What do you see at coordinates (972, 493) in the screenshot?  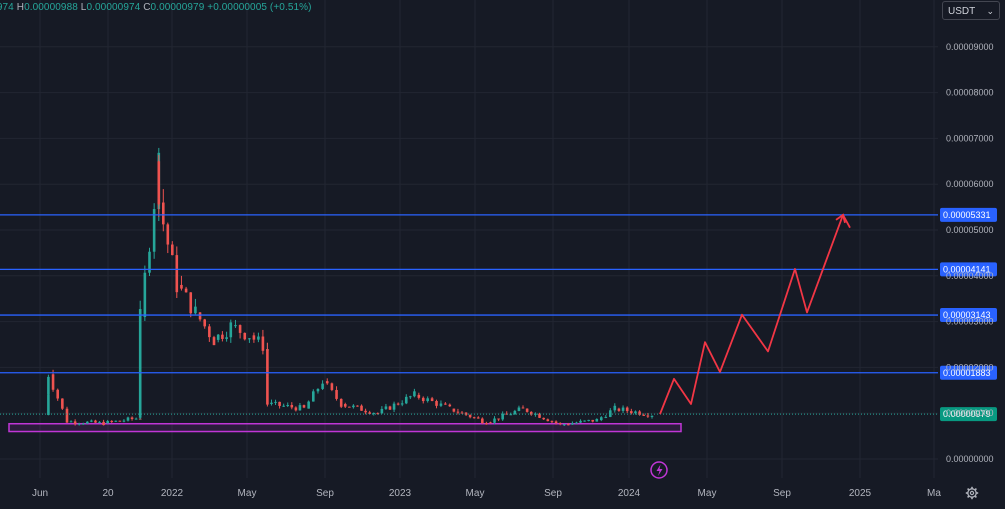 I see `gear-icon` at bounding box center [972, 493].